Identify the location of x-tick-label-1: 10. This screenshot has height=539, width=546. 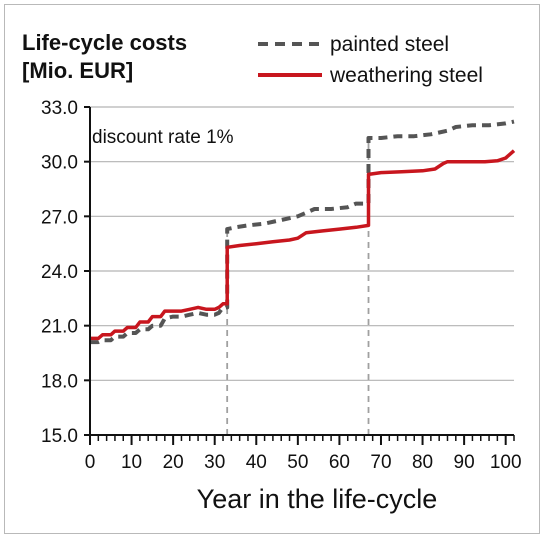
(131, 462).